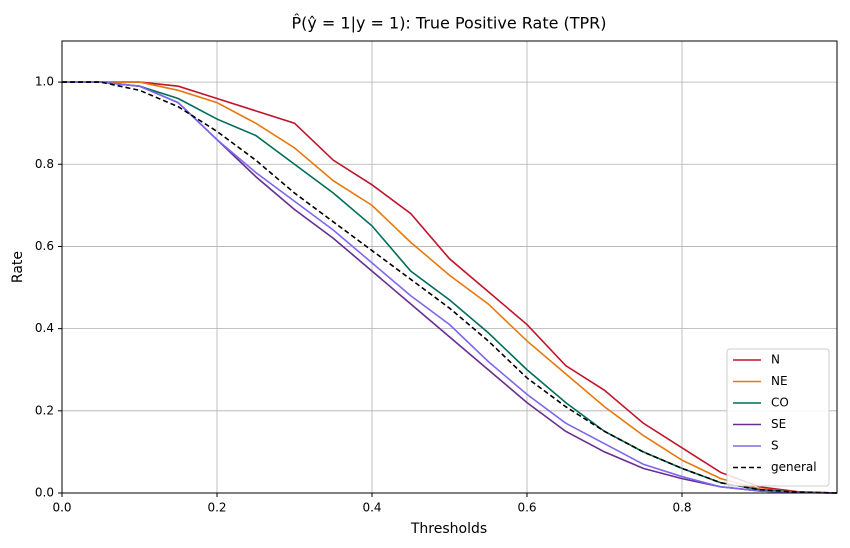 Image resolution: width=850 pixels, height=548 pixels. What do you see at coordinates (216, 508) in the screenshot?
I see `x-tick-label: 0.2` at bounding box center [216, 508].